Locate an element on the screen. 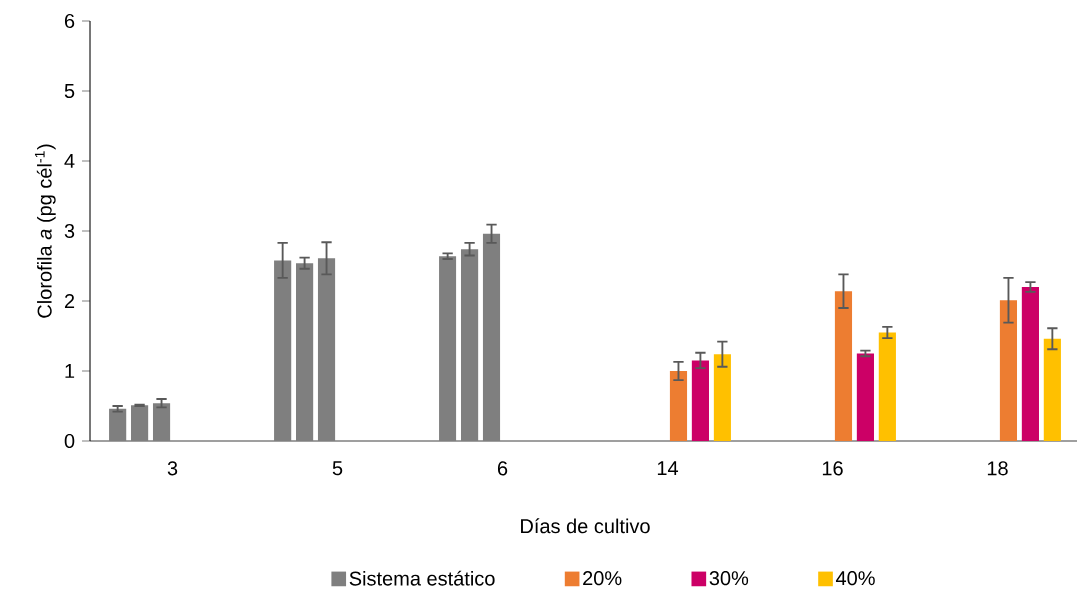 This screenshot has height=591, width=1077. x-axis-title: Días de cultivo is located at coordinates (585, 526).